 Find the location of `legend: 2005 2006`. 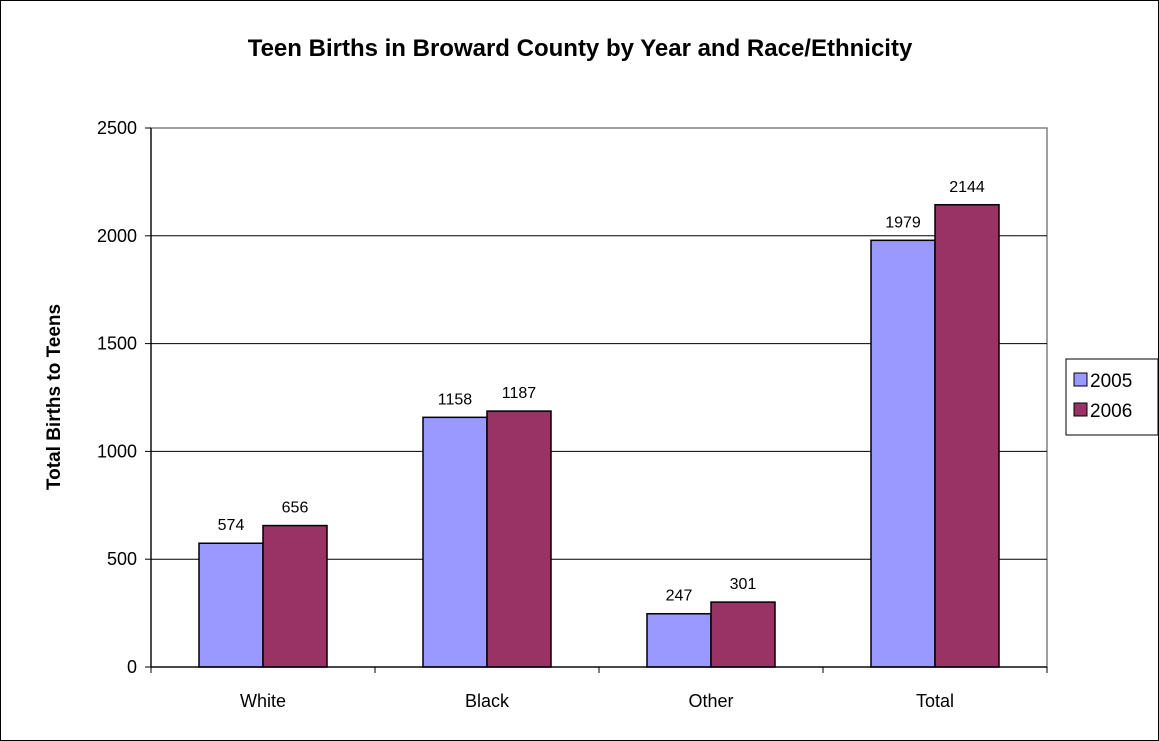

legend: 2005 2006 is located at coordinates (1112, 397).